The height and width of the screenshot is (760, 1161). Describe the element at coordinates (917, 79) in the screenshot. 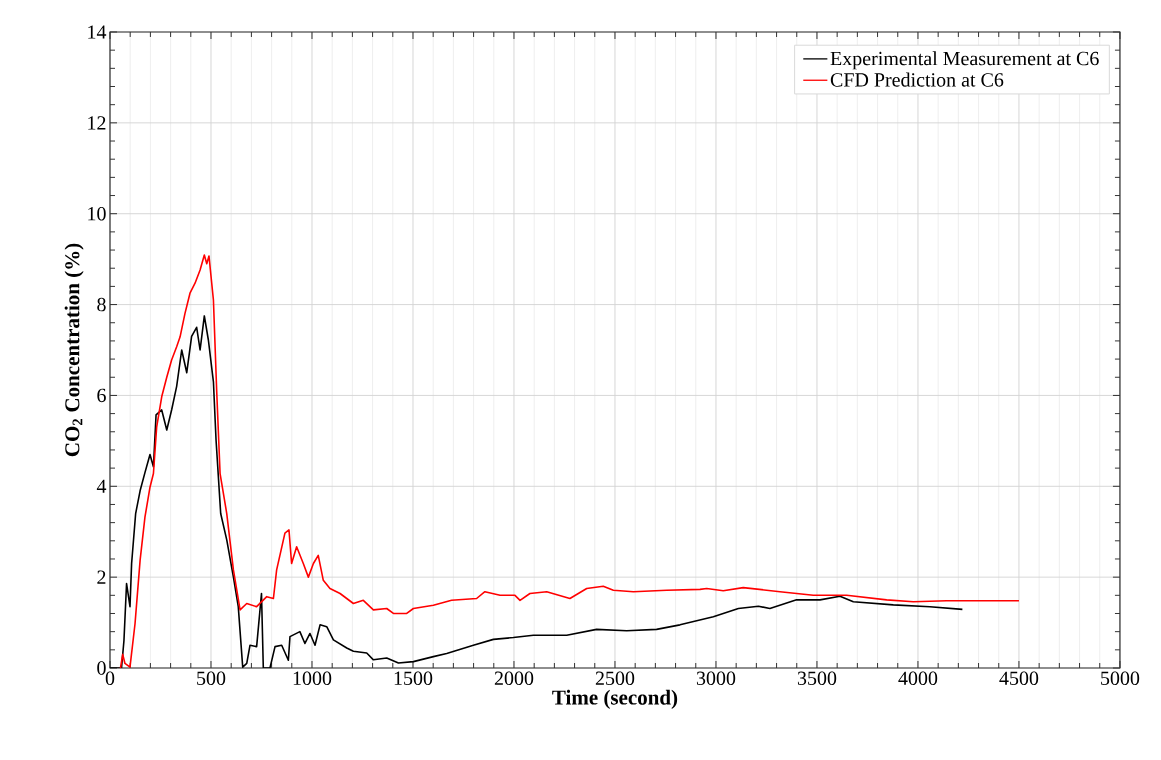

I see `legend-label: CFD Prediction at C6` at that location.